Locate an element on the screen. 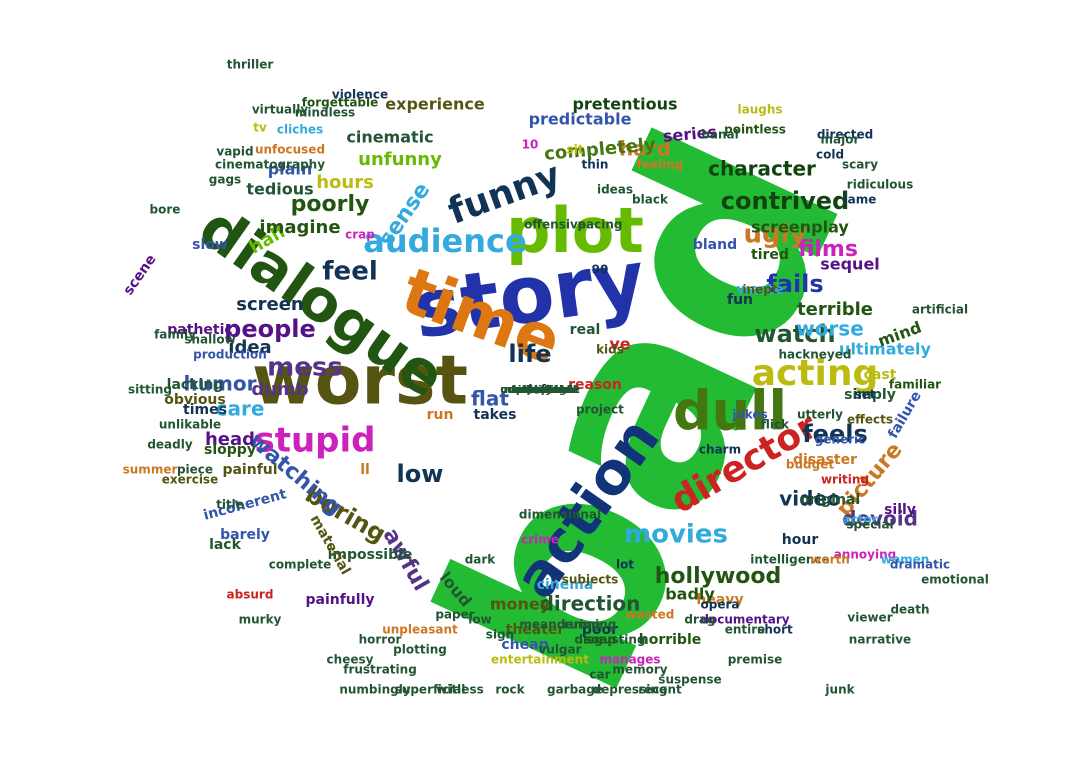  word-paper-197: paper is located at coordinates (454, 615).